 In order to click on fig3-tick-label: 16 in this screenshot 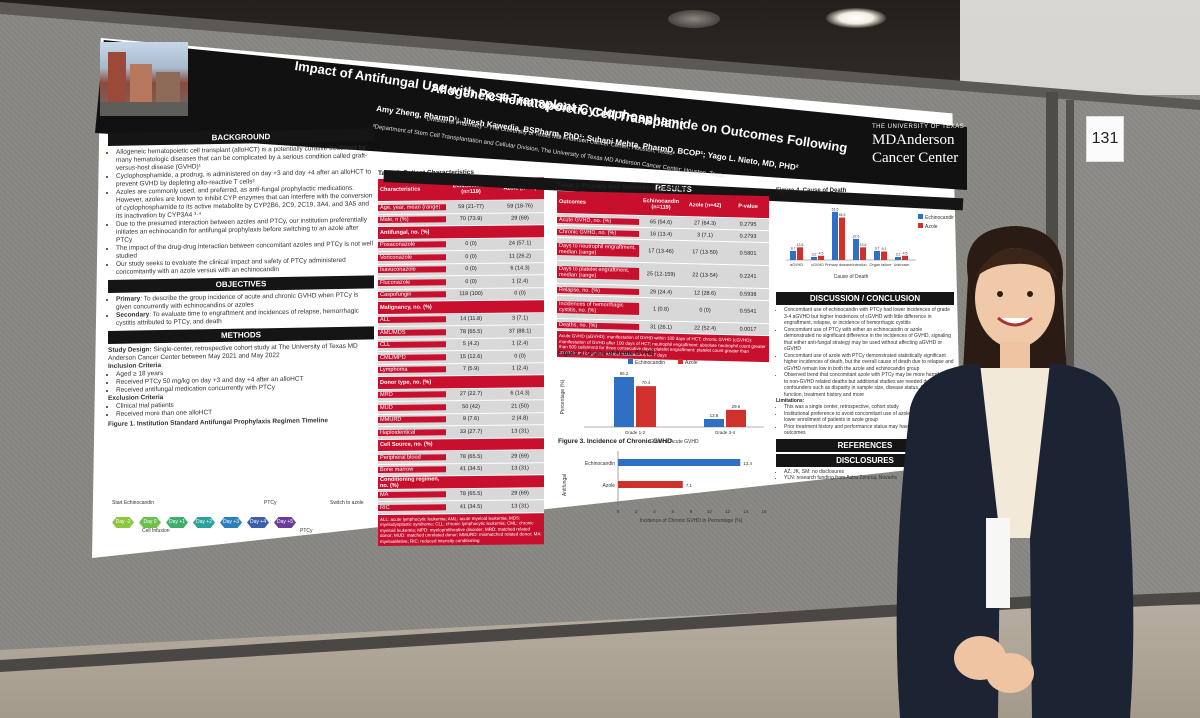, I will do `click(764, 511)`.